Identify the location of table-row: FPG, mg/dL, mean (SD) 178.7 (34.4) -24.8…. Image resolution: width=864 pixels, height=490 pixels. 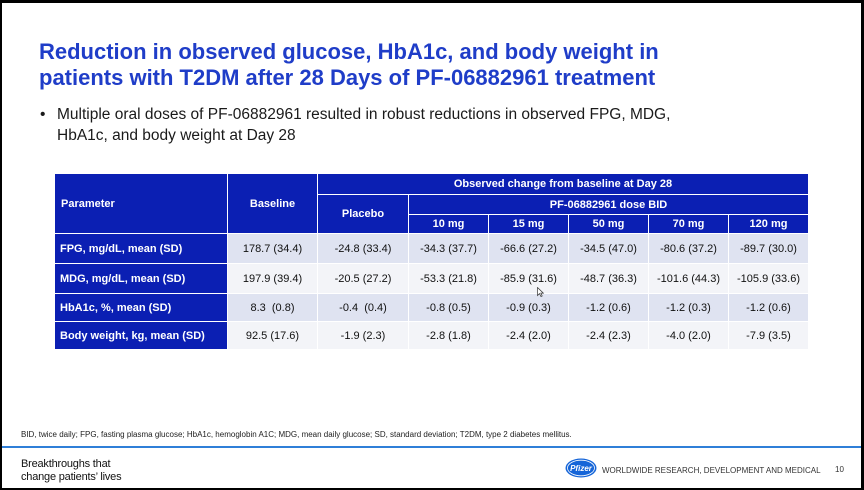
(432, 249).